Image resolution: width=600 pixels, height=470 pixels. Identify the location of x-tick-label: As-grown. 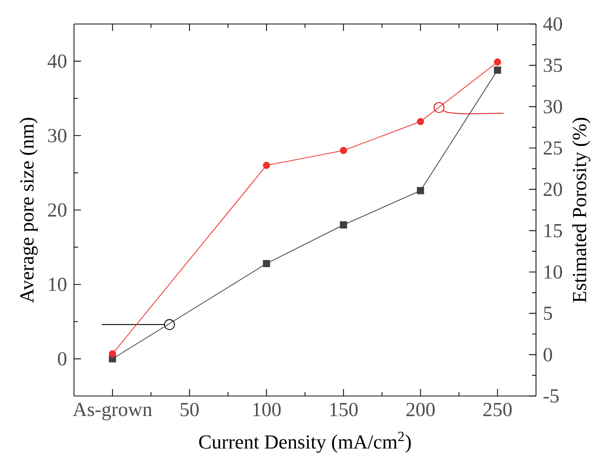
(112, 411).